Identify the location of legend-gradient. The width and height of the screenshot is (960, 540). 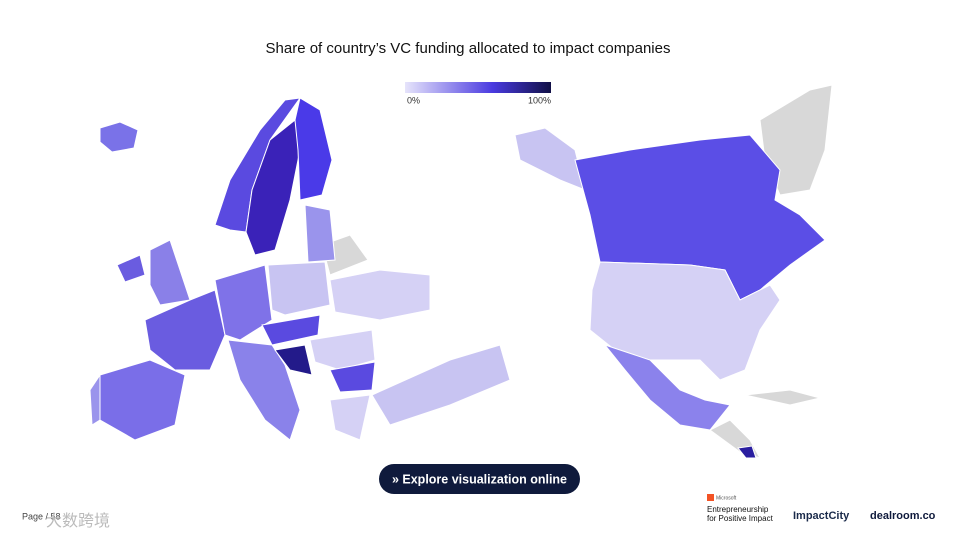
(478, 87).